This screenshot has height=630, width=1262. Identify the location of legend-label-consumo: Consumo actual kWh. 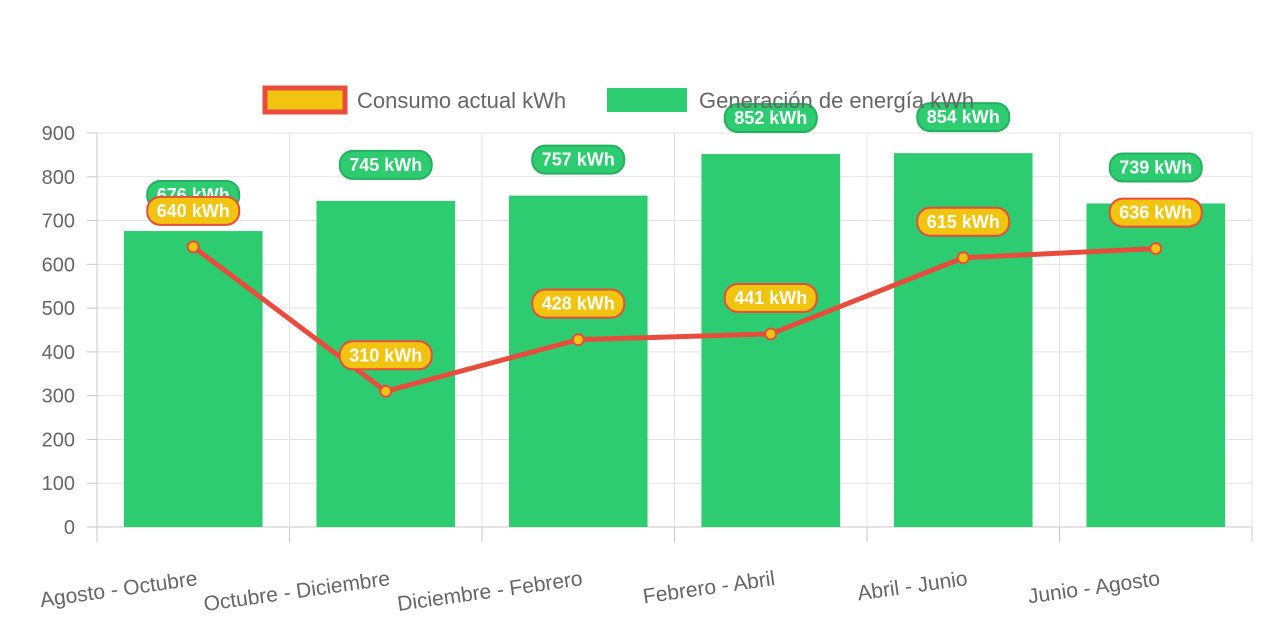
(461, 100).